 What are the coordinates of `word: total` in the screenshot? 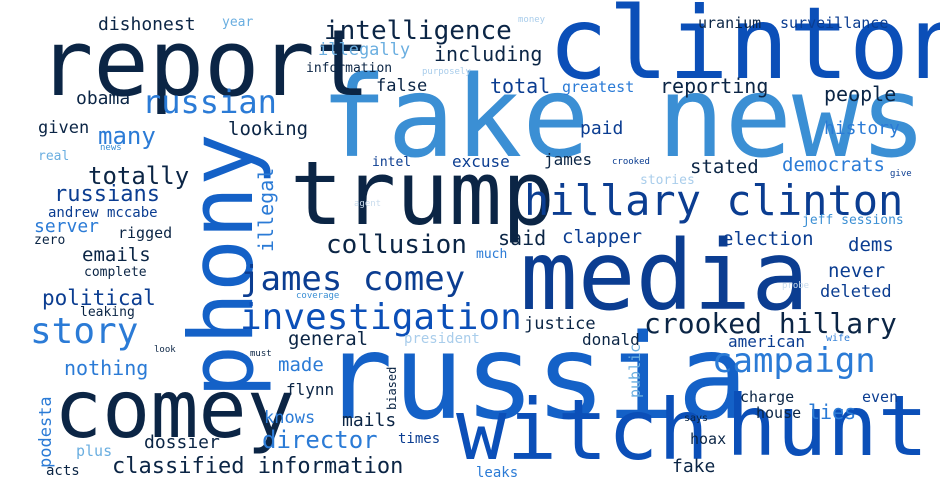 It's located at (520, 86).